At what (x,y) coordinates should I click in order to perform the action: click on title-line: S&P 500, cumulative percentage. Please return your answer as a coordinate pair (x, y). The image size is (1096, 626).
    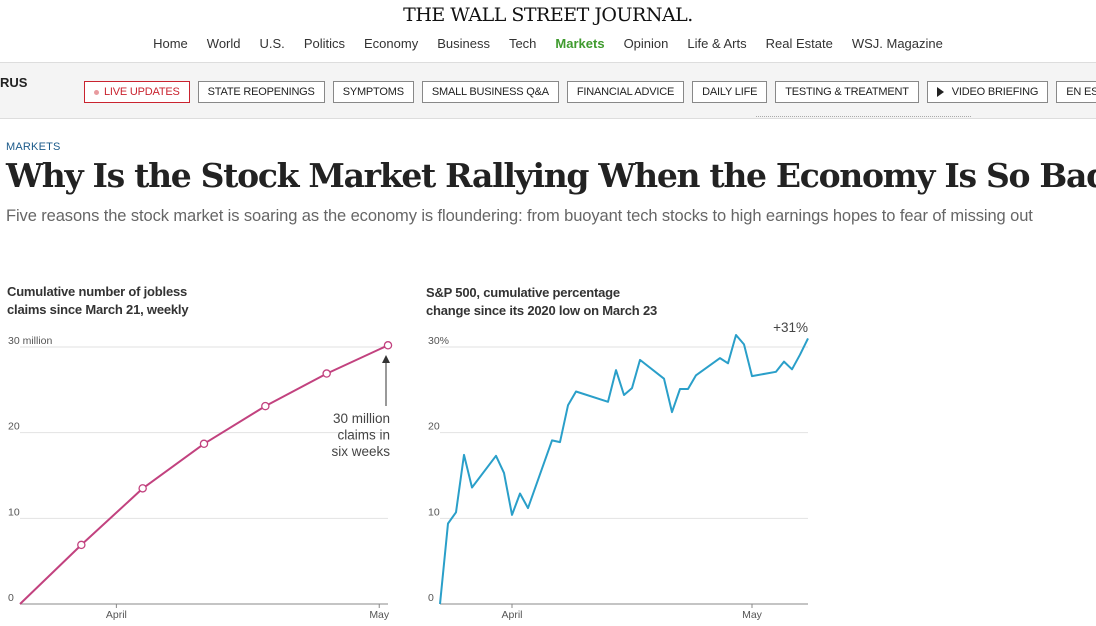
    Looking at the image, I should click on (523, 292).